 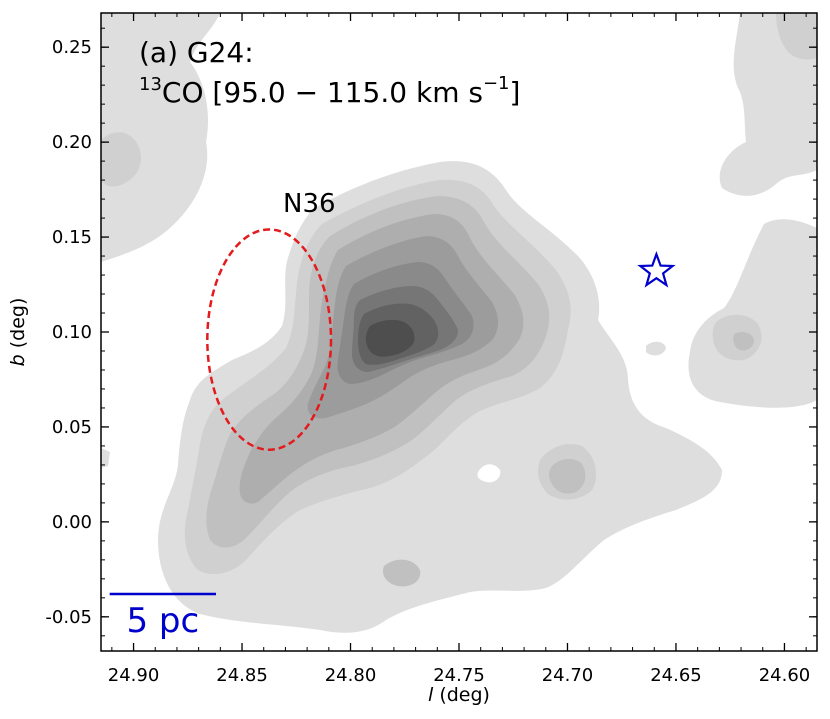 What do you see at coordinates (656, 348) in the screenshot?
I see `contour-region-small-right` at bounding box center [656, 348].